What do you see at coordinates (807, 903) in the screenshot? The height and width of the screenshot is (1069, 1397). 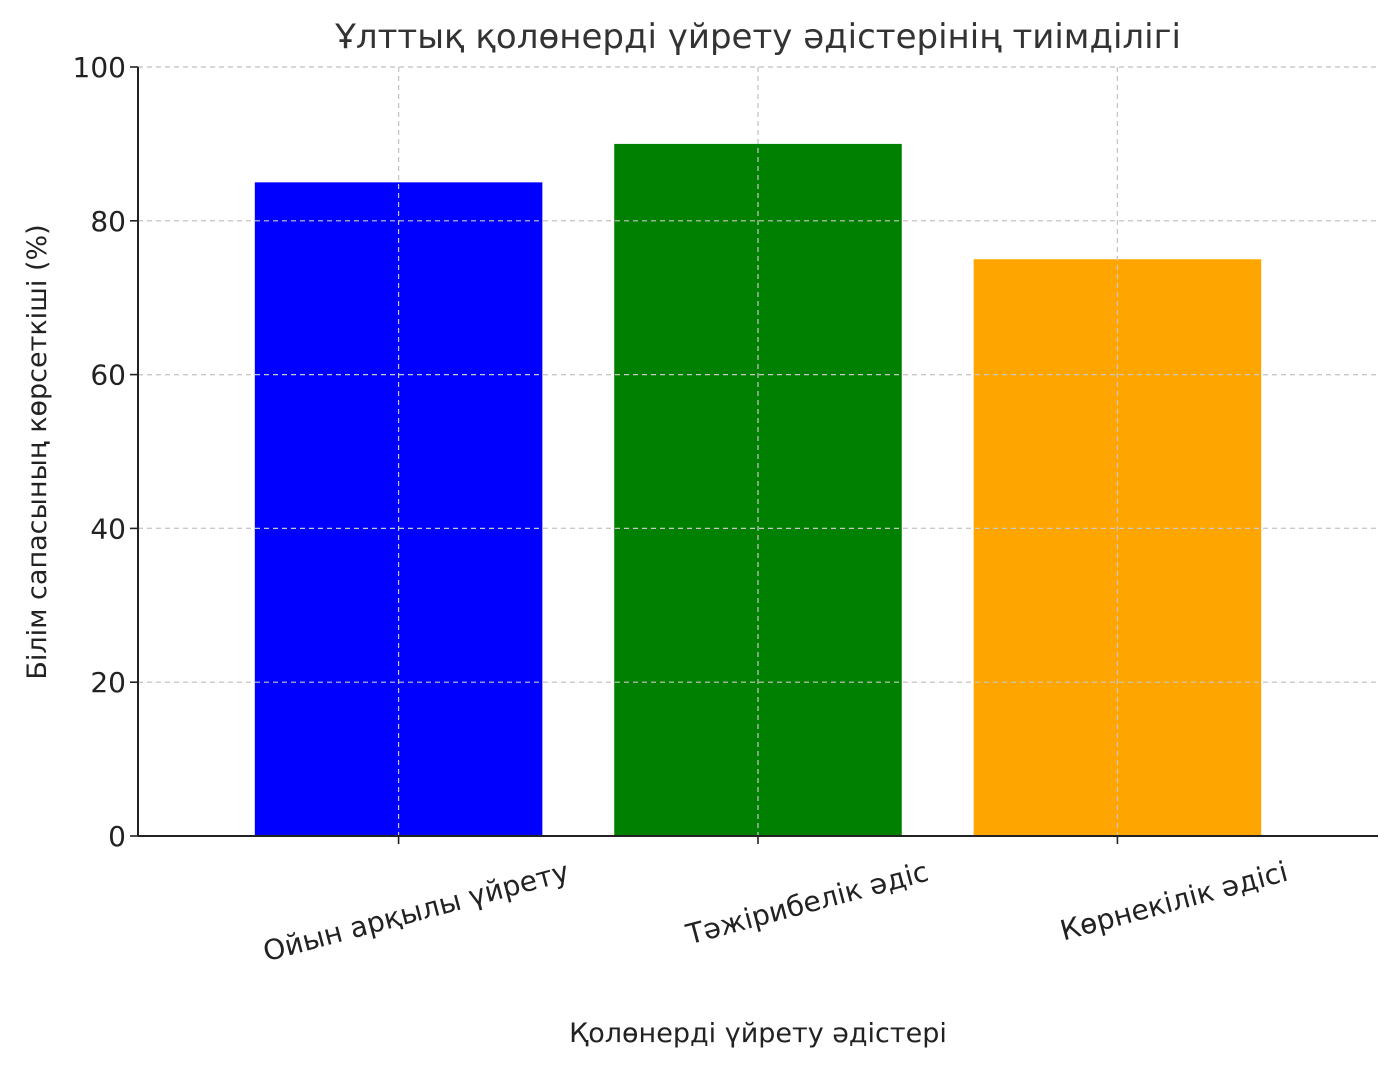 I see `x-tick-label: Тәжірибелік әдіс` at bounding box center [807, 903].